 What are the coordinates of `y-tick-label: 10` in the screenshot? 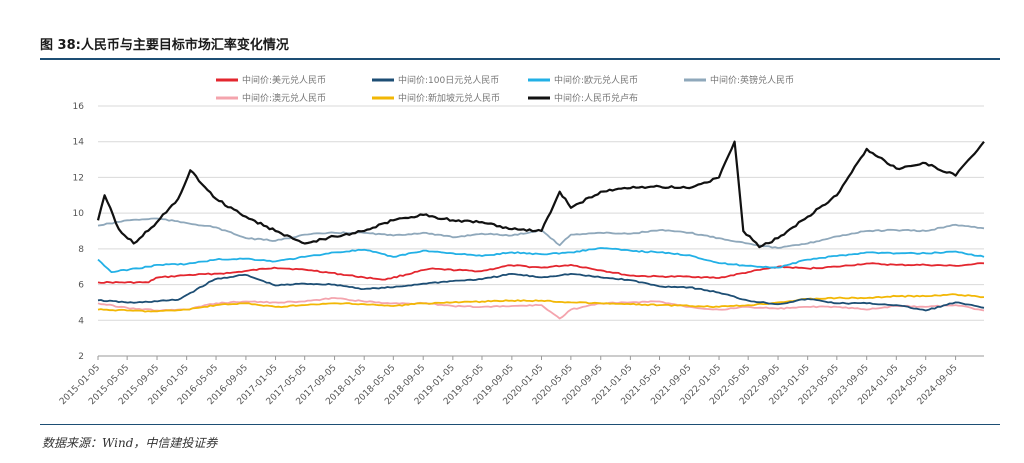 It's located at (79, 214).